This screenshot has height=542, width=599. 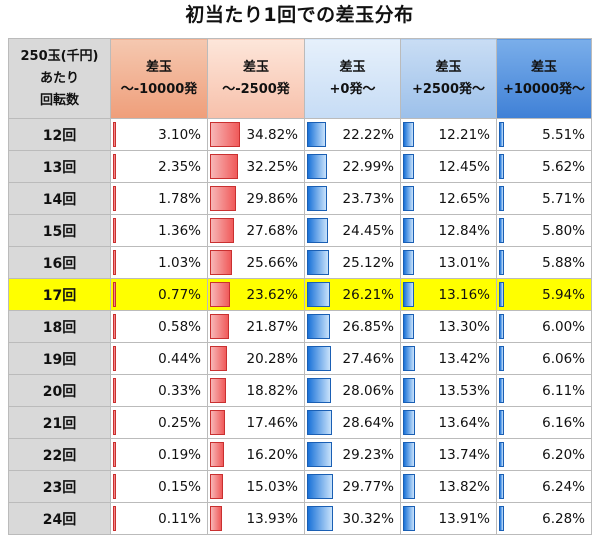 What do you see at coordinates (159, 486) in the screenshot?
I see `value-cell: 0.15%` at bounding box center [159, 486].